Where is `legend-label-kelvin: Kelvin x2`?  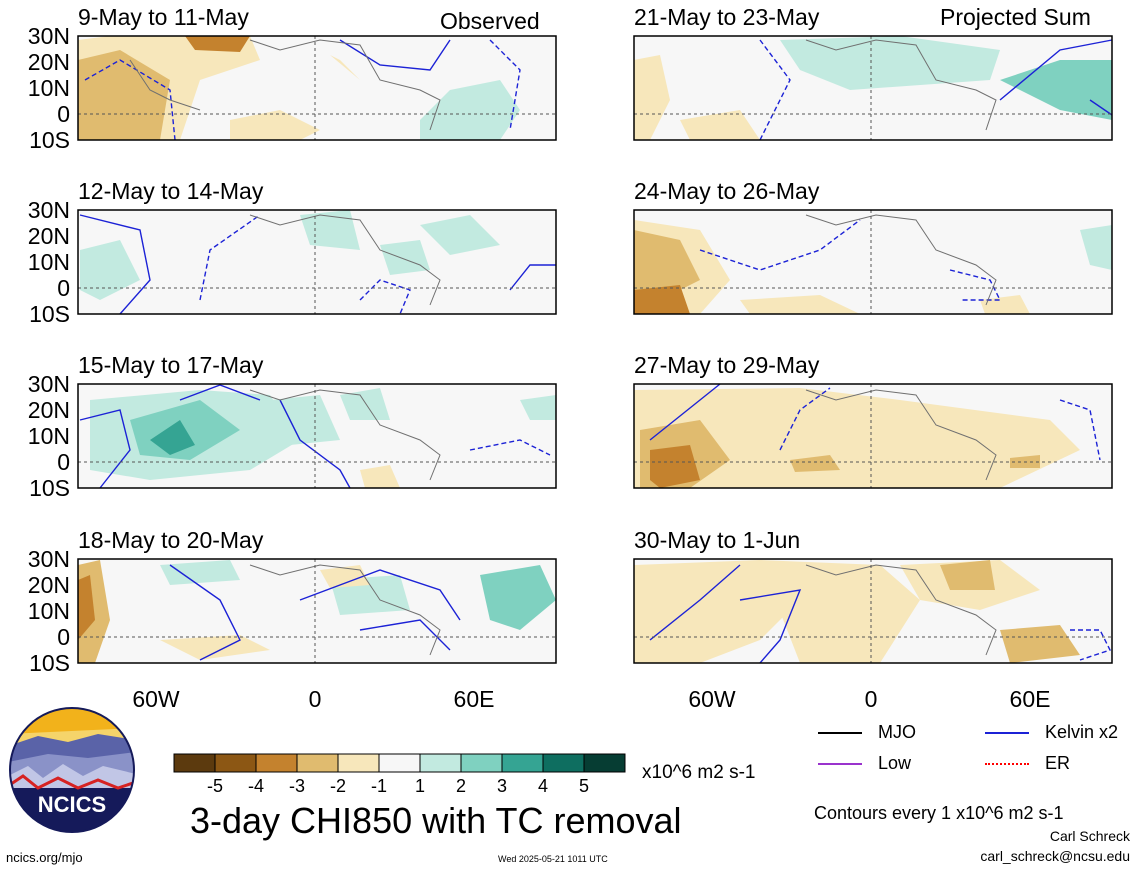
legend-label-kelvin: Kelvin x2 is located at coordinates (1082, 732).